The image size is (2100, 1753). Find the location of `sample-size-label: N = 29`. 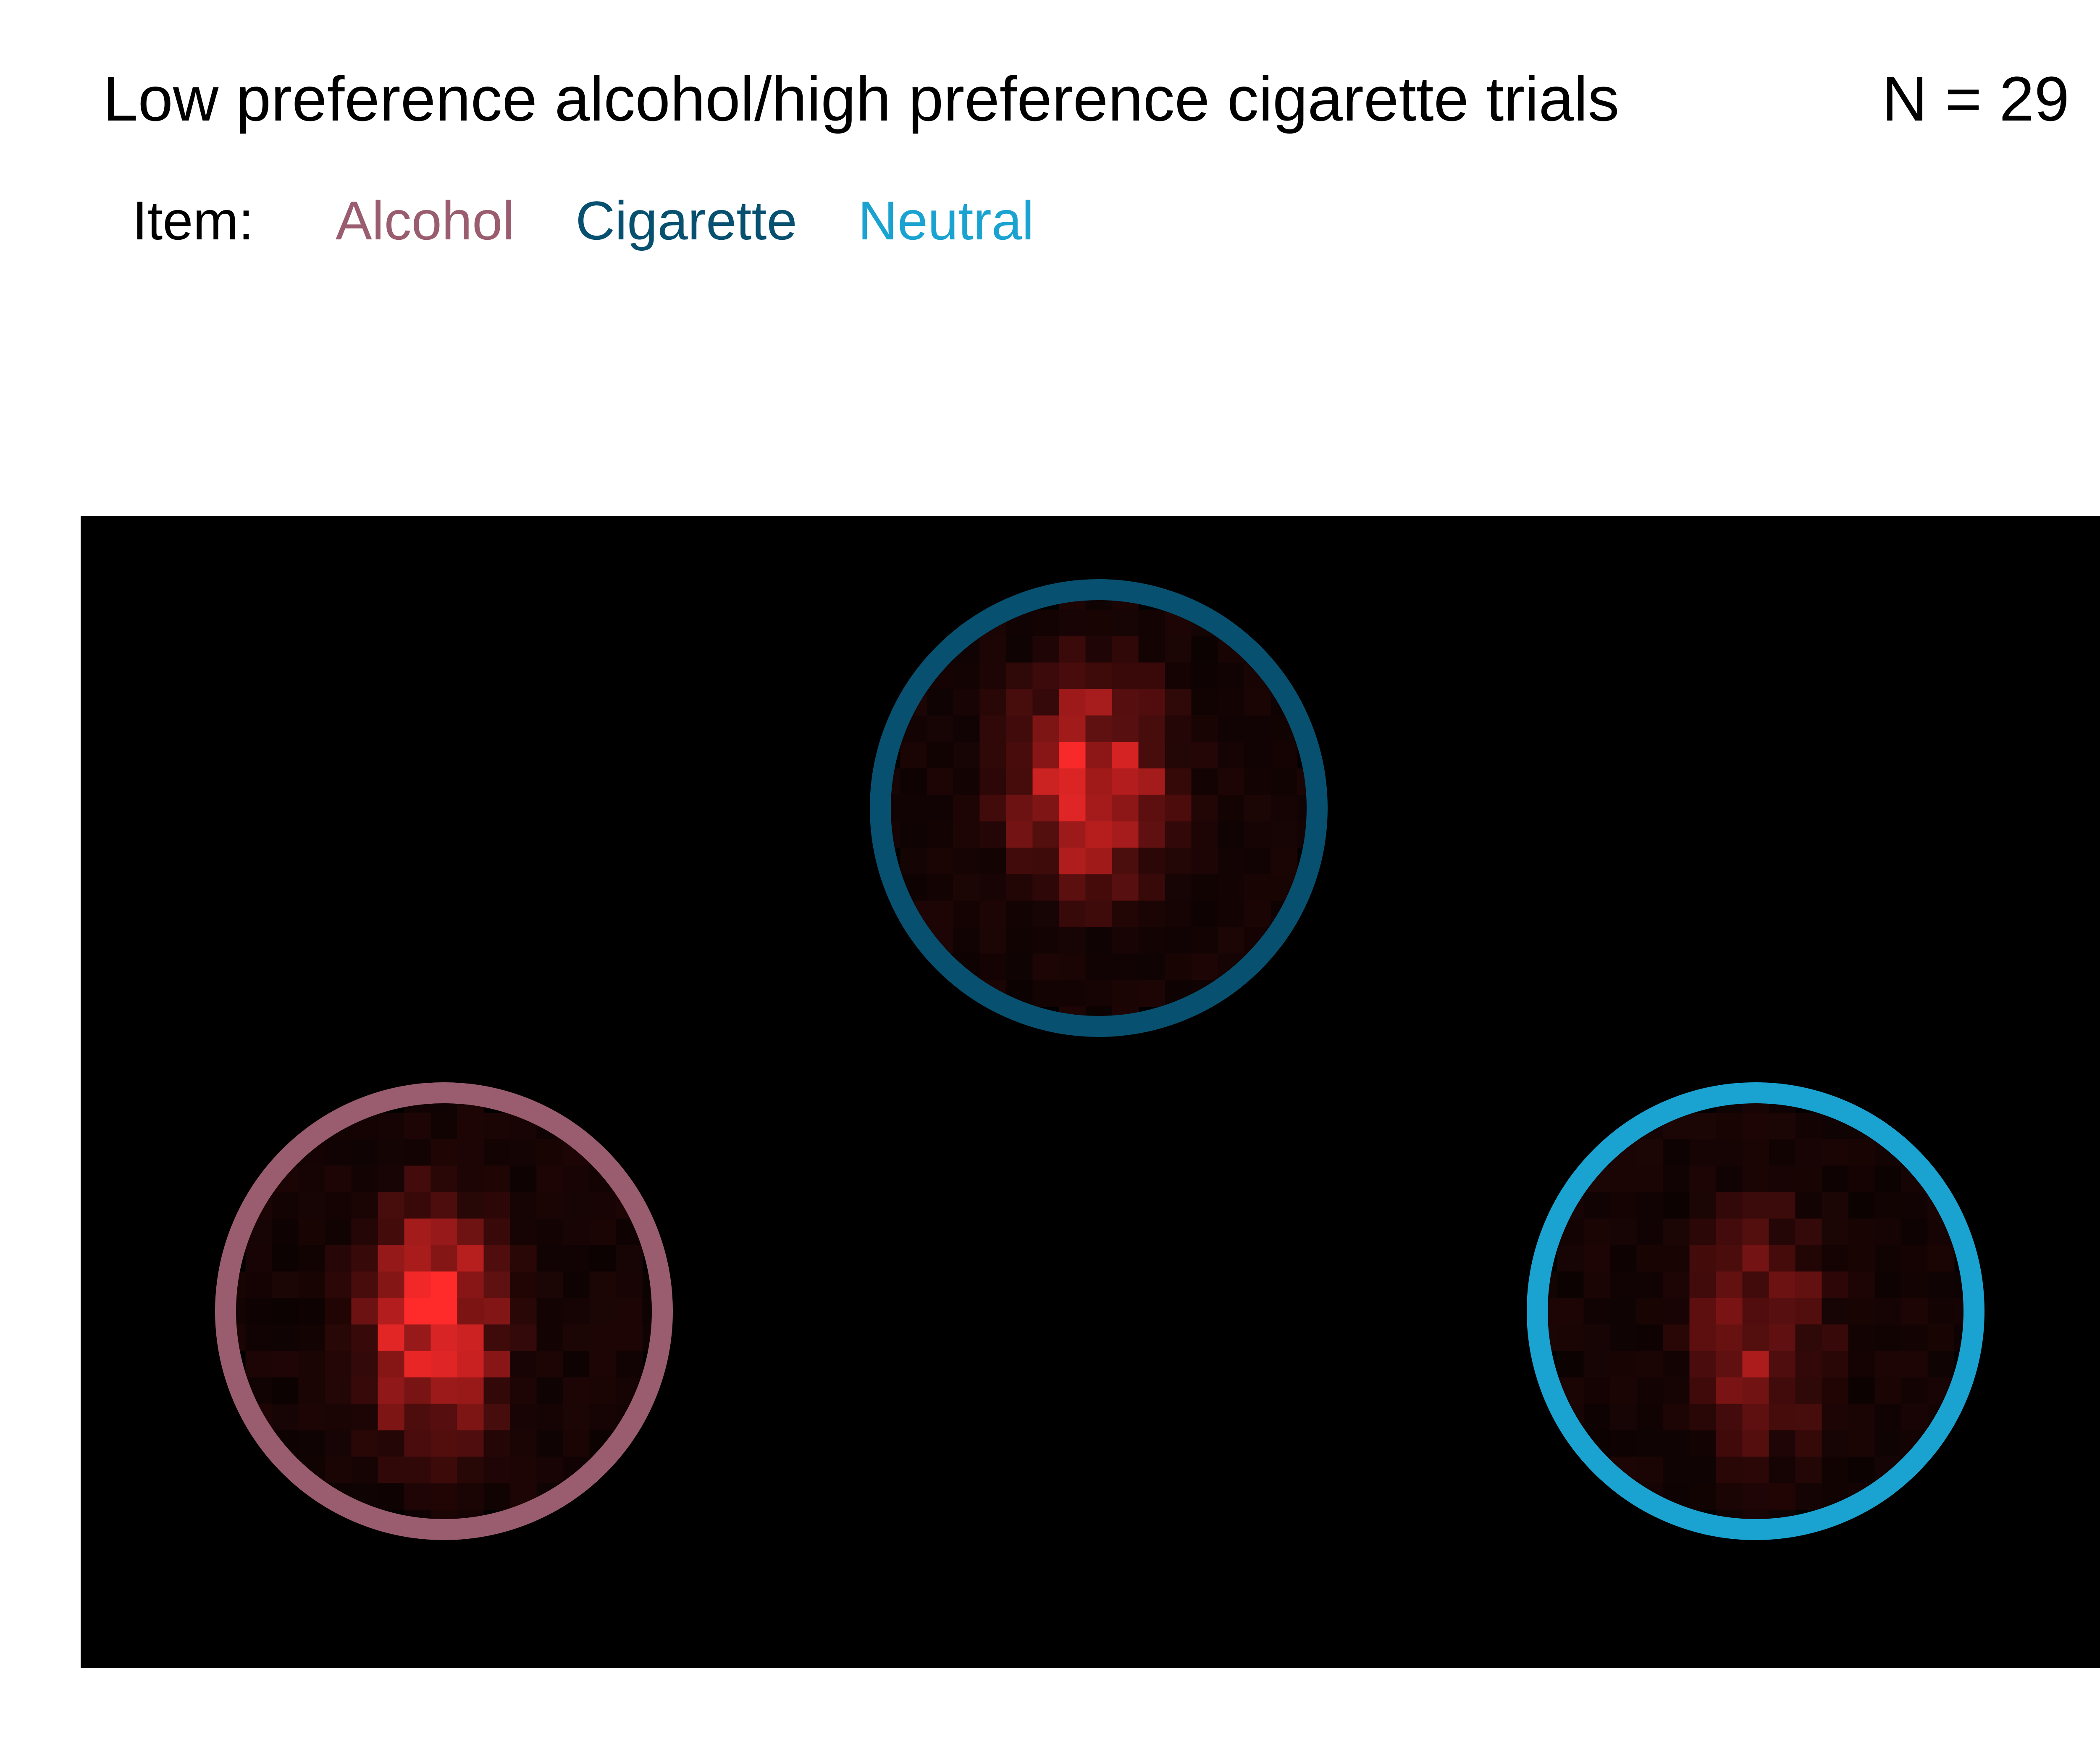

sample-size-label: N = 29 is located at coordinates (1975, 98).